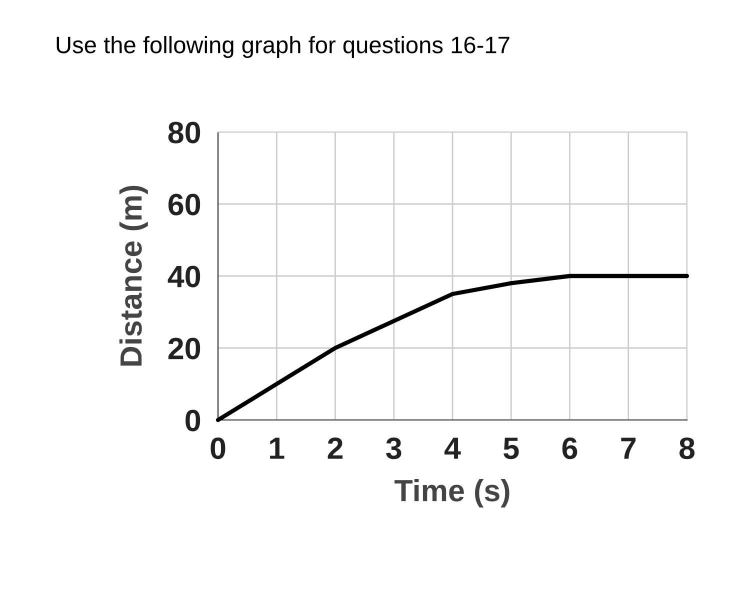 This screenshot has height=602, width=750. Describe the element at coordinates (628, 448) in the screenshot. I see `x-tick-label: 7` at that location.